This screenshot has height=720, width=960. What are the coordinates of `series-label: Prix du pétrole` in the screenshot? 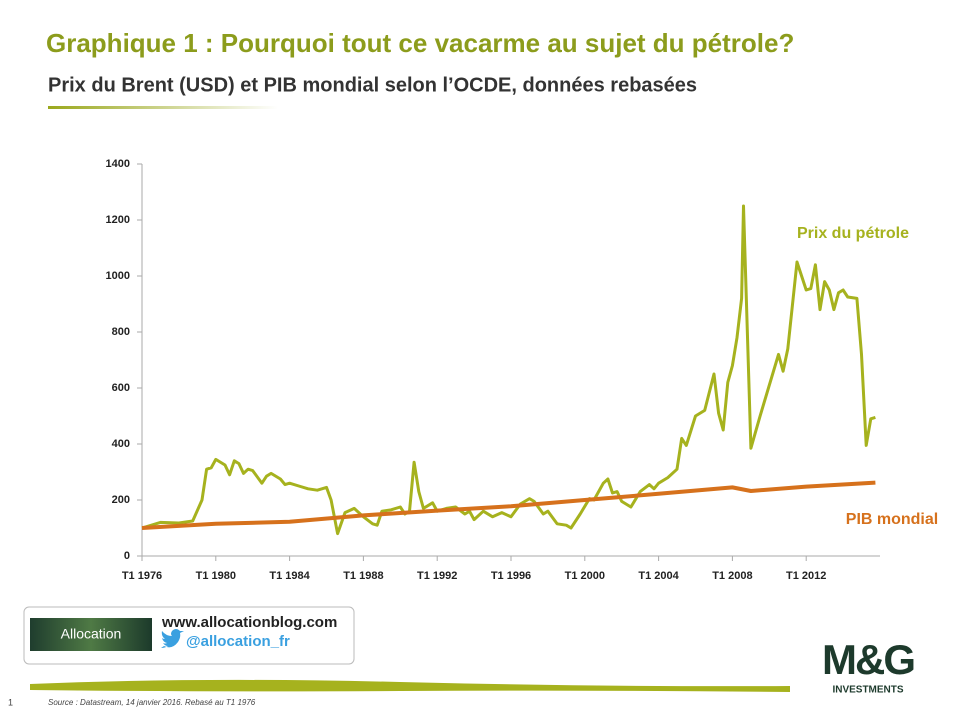 It's located at (853, 233).